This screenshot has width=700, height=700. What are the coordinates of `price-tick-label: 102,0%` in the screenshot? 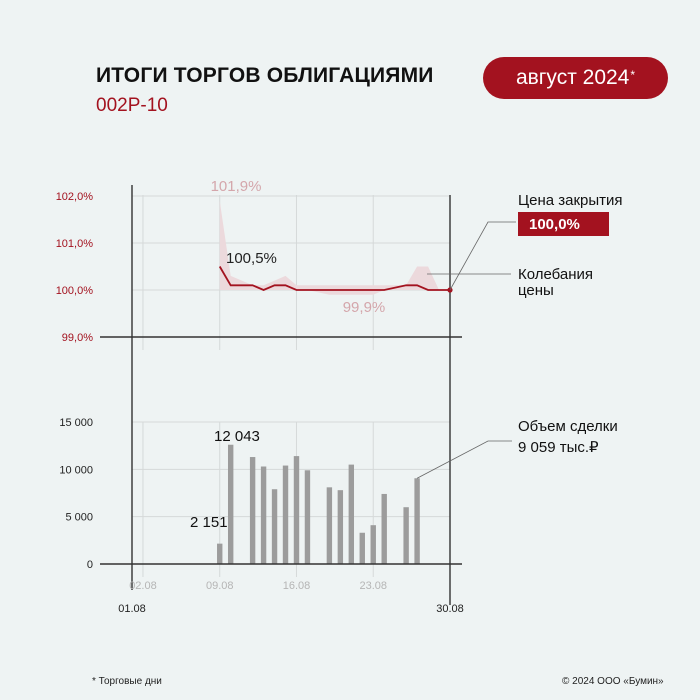 It's located at (75, 197).